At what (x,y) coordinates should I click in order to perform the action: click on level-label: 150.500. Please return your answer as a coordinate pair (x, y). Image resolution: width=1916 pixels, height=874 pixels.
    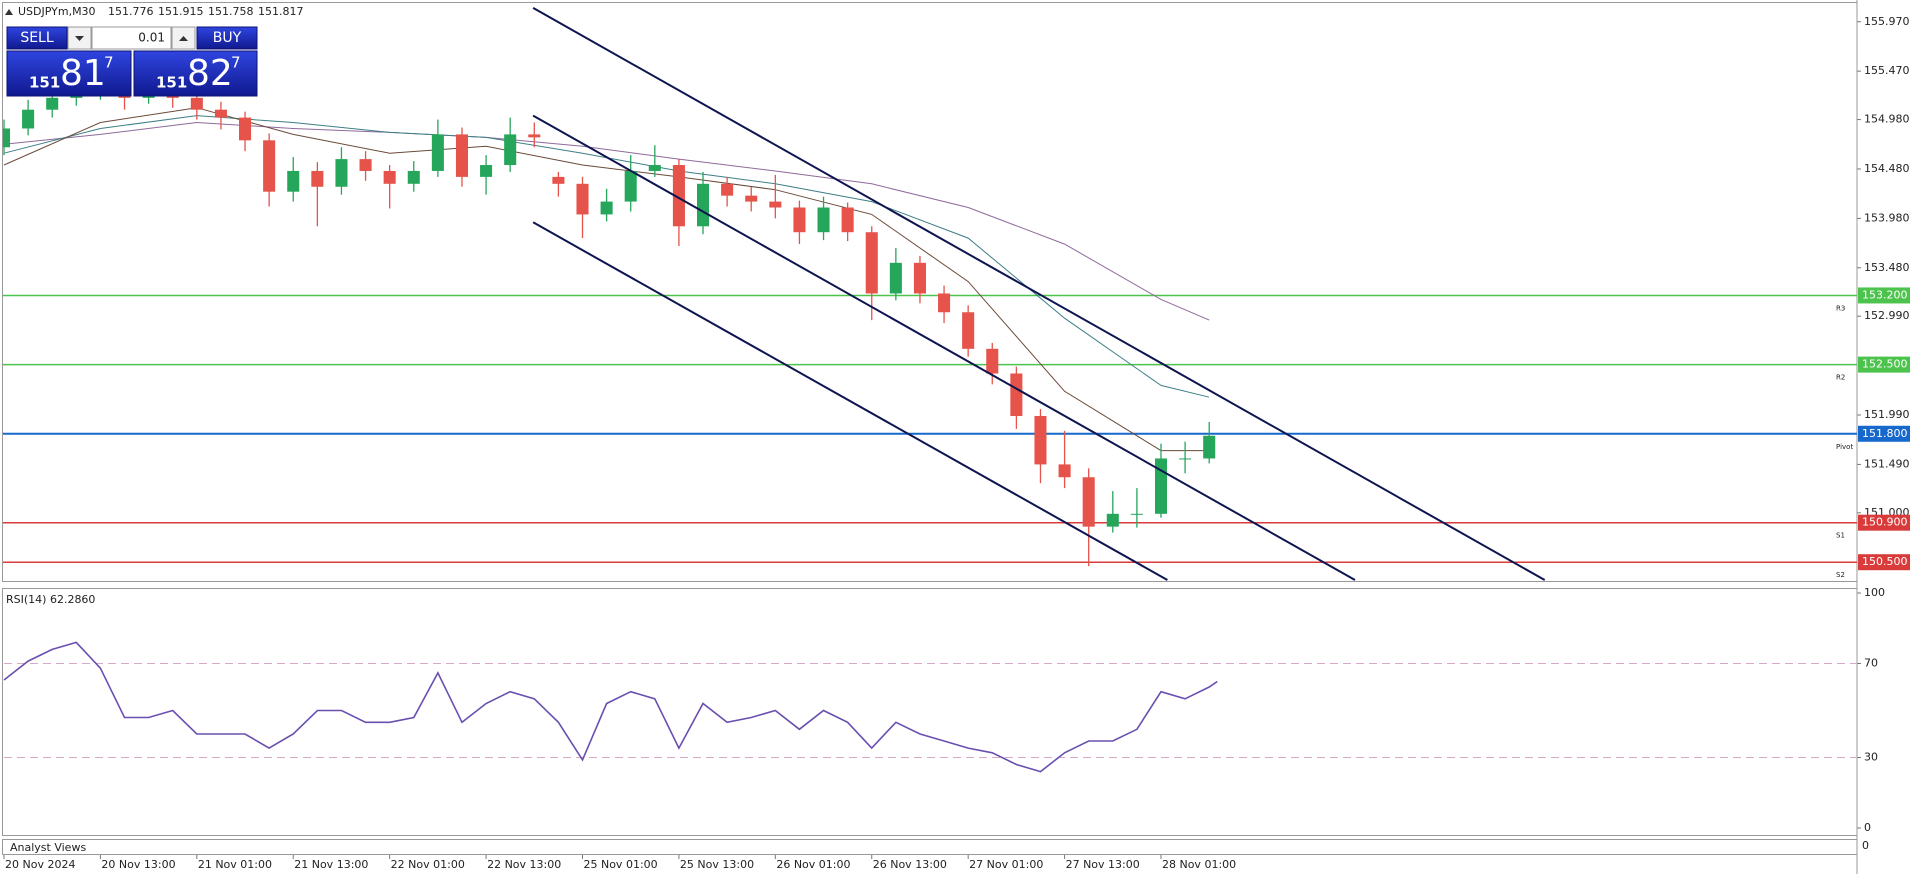
    Looking at the image, I should click on (1885, 561).